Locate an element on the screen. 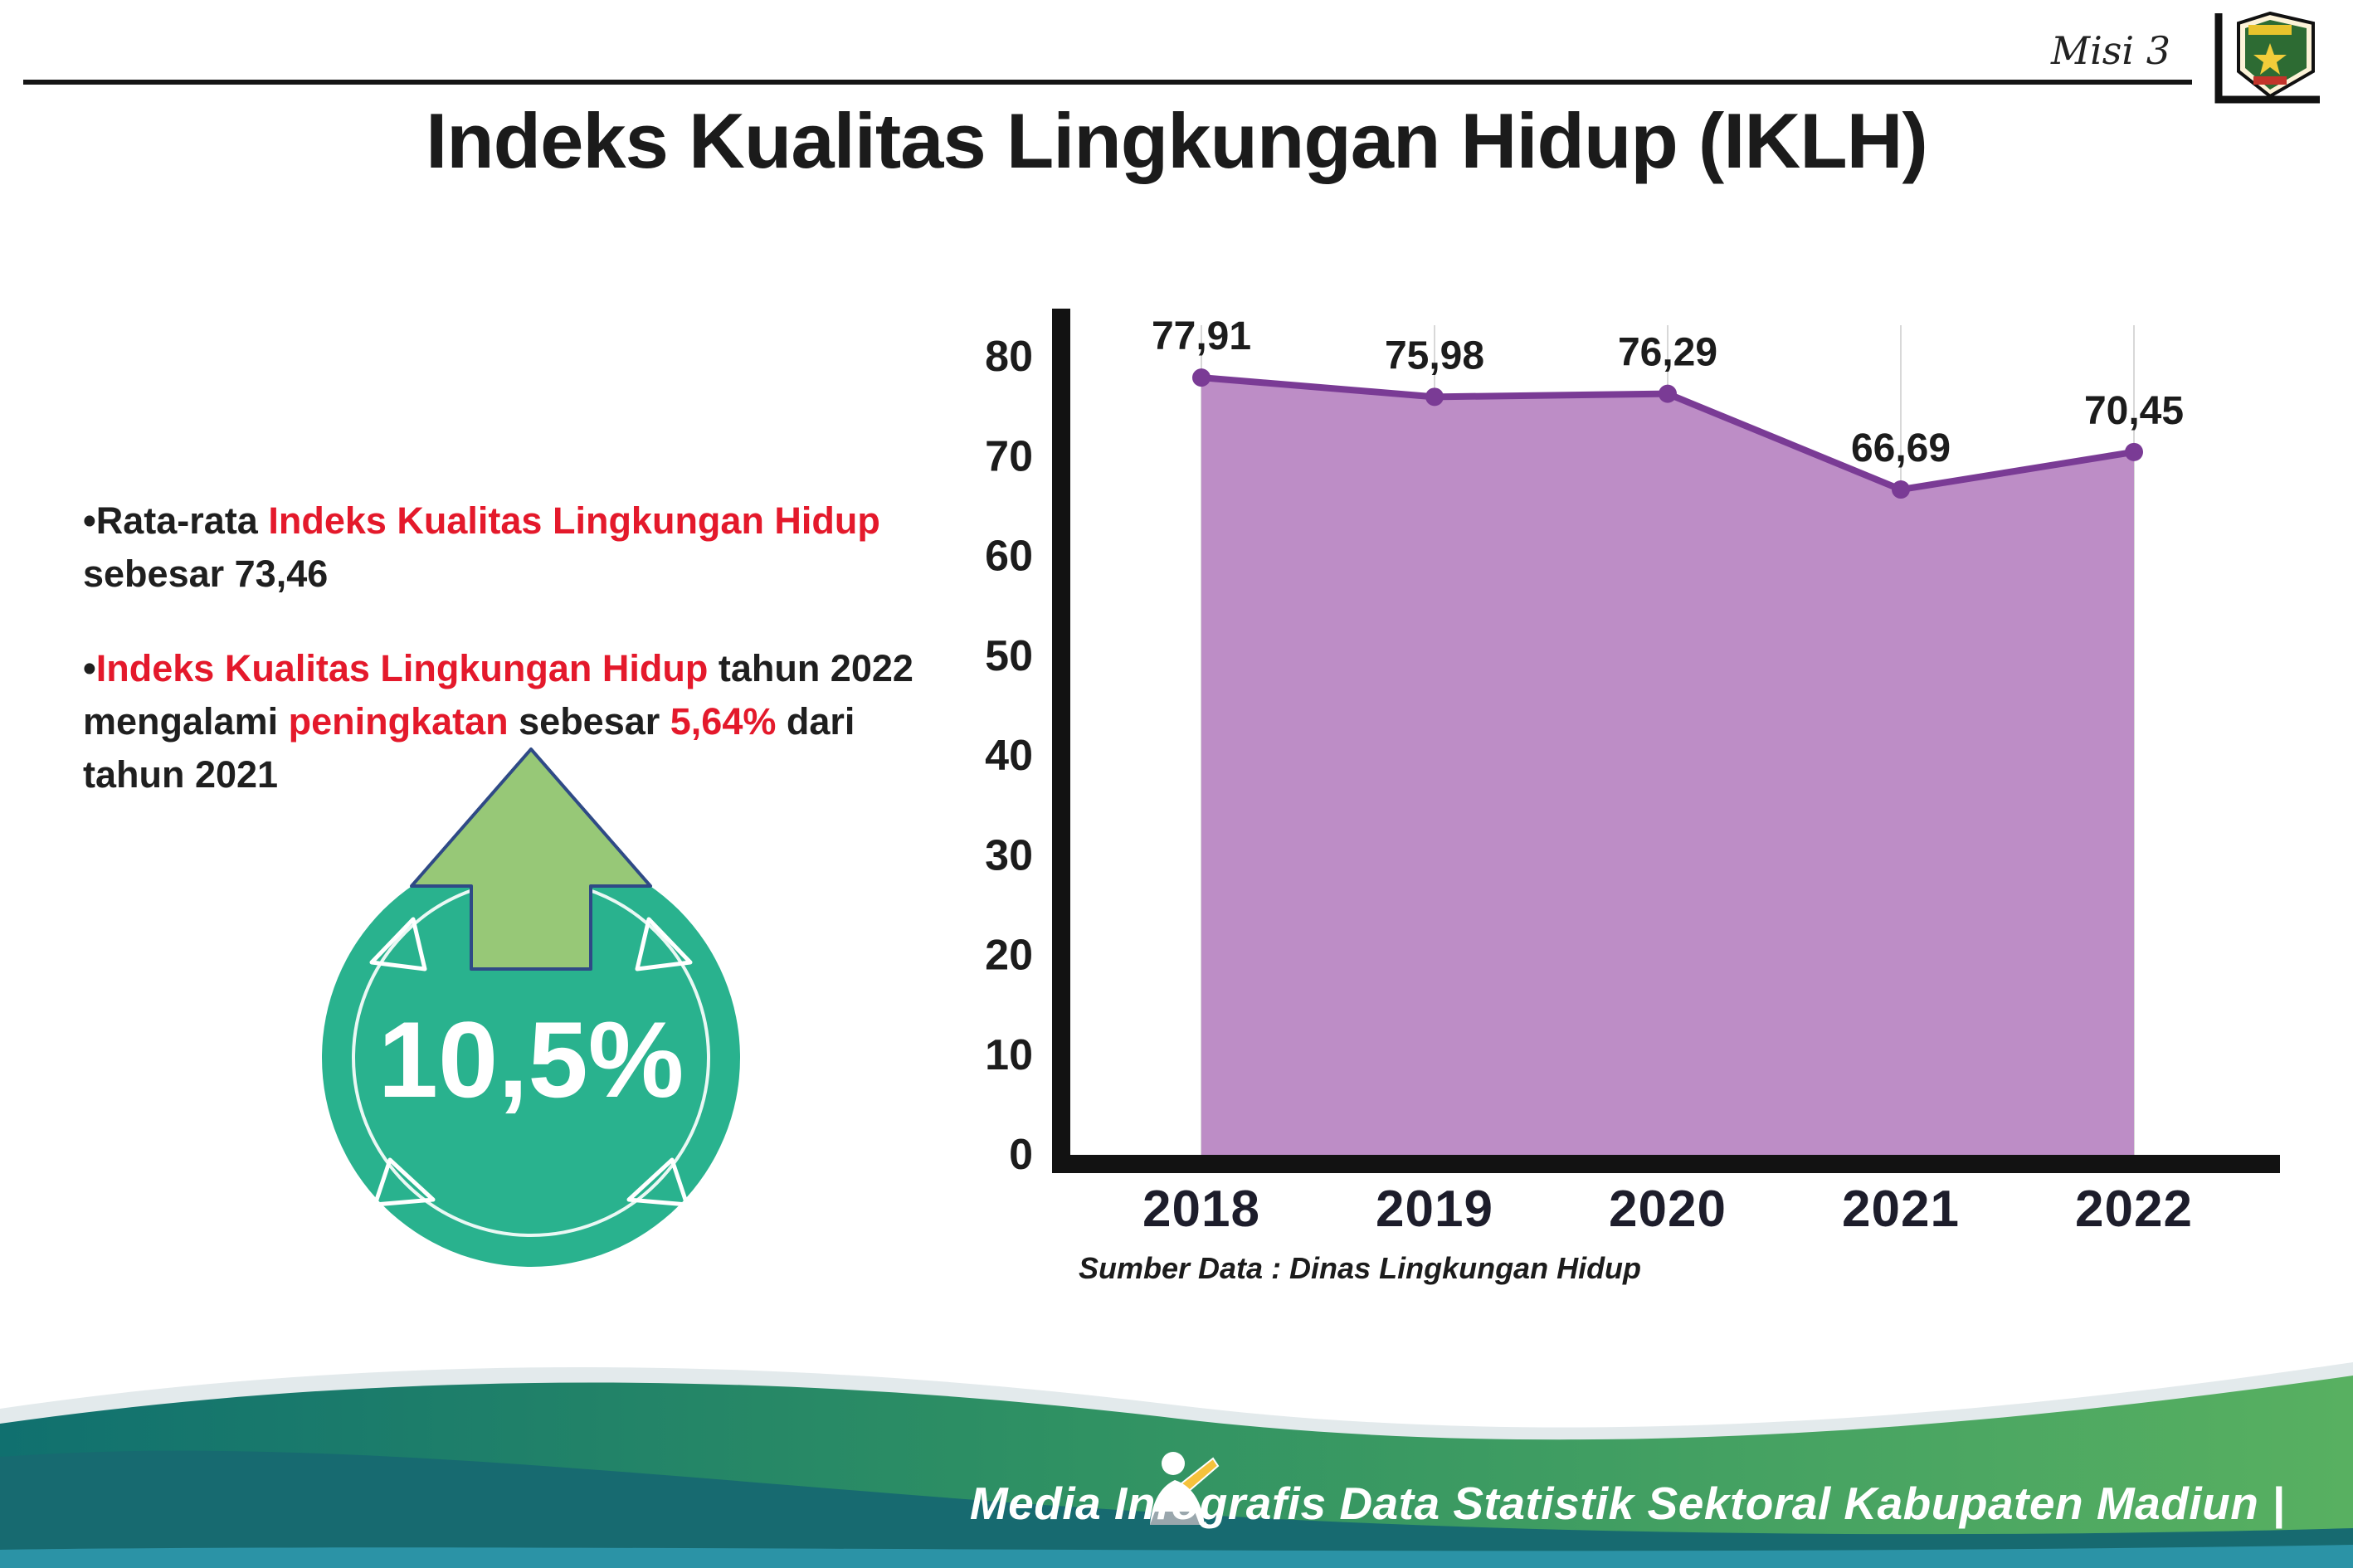 This screenshot has height=1568, width=2353. footer-wave-dark-teal is located at coordinates (1176, 1509).